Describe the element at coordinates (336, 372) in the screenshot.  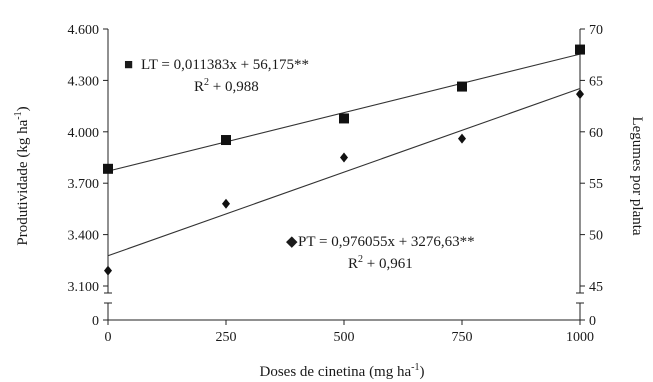
I see `x-axis-label-text: Doses de cinetina (mg ha` at that location.